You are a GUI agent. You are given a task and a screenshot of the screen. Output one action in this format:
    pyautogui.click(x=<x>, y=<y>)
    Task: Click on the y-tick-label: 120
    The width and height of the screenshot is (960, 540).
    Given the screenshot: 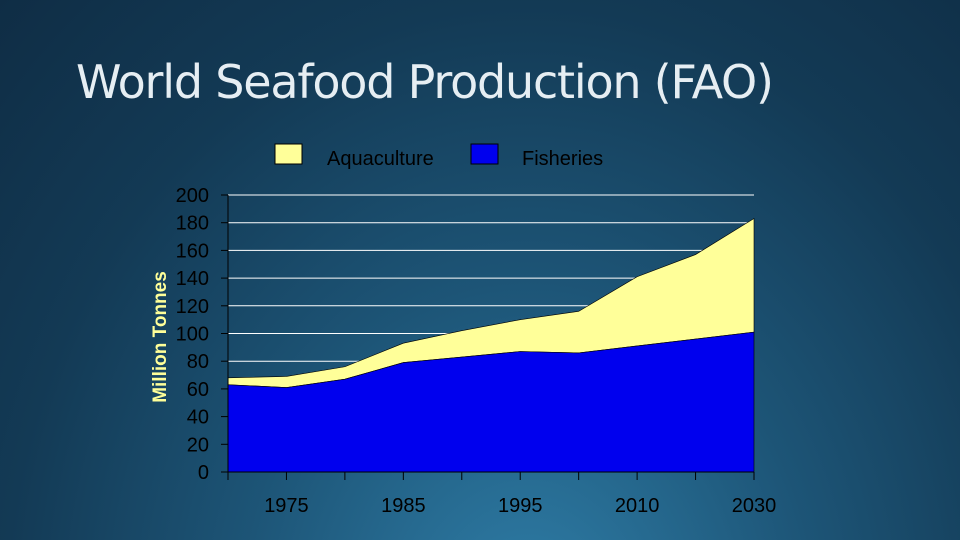 What is the action you would take?
    pyautogui.click(x=192, y=307)
    